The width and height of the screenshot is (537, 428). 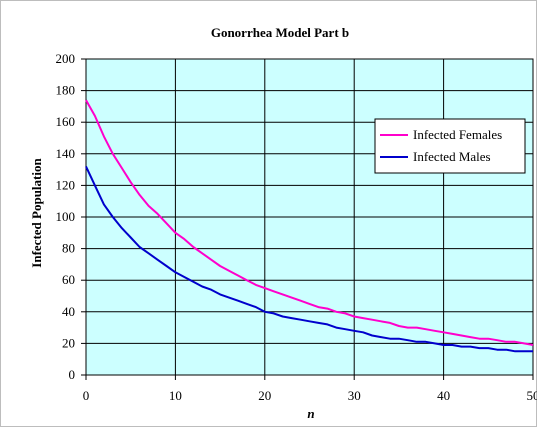 I want to click on y-tick-label: 0, so click(x=72, y=374).